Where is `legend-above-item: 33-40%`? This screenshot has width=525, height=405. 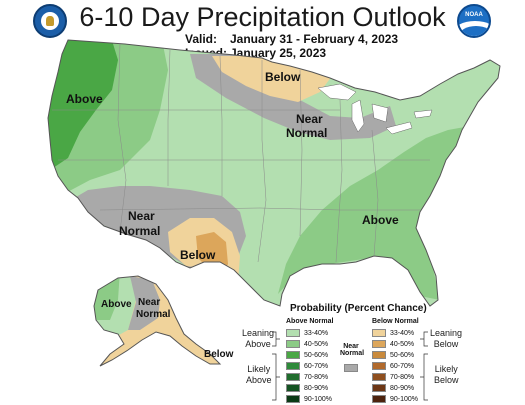
legend-above-item: 33-40% is located at coordinates (307, 333).